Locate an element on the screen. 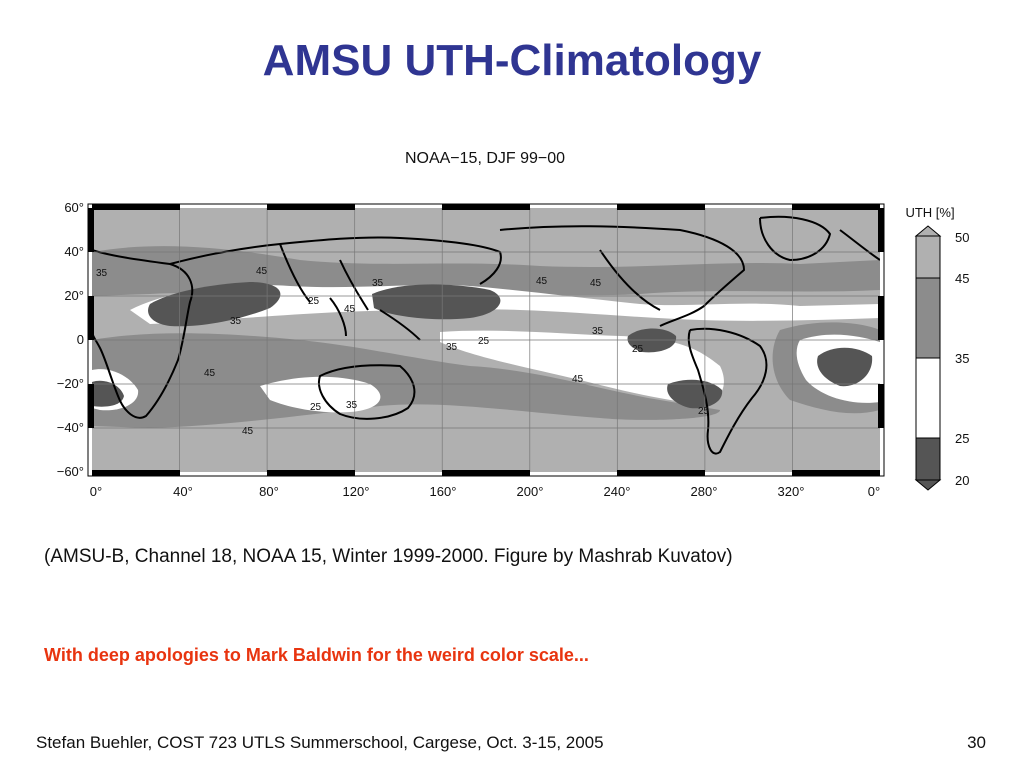 The image size is (1024, 768). colorbar-bottom-arrow is located at coordinates (928, 485).